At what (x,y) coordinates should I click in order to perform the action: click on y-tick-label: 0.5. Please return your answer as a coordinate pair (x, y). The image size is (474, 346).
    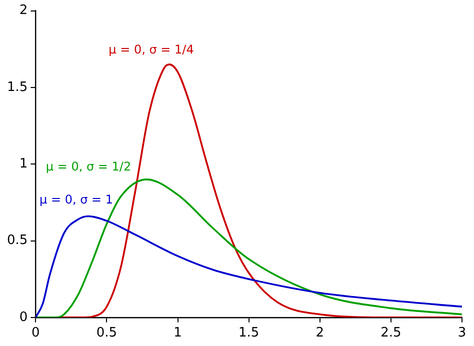
    Looking at the image, I should click on (17, 240).